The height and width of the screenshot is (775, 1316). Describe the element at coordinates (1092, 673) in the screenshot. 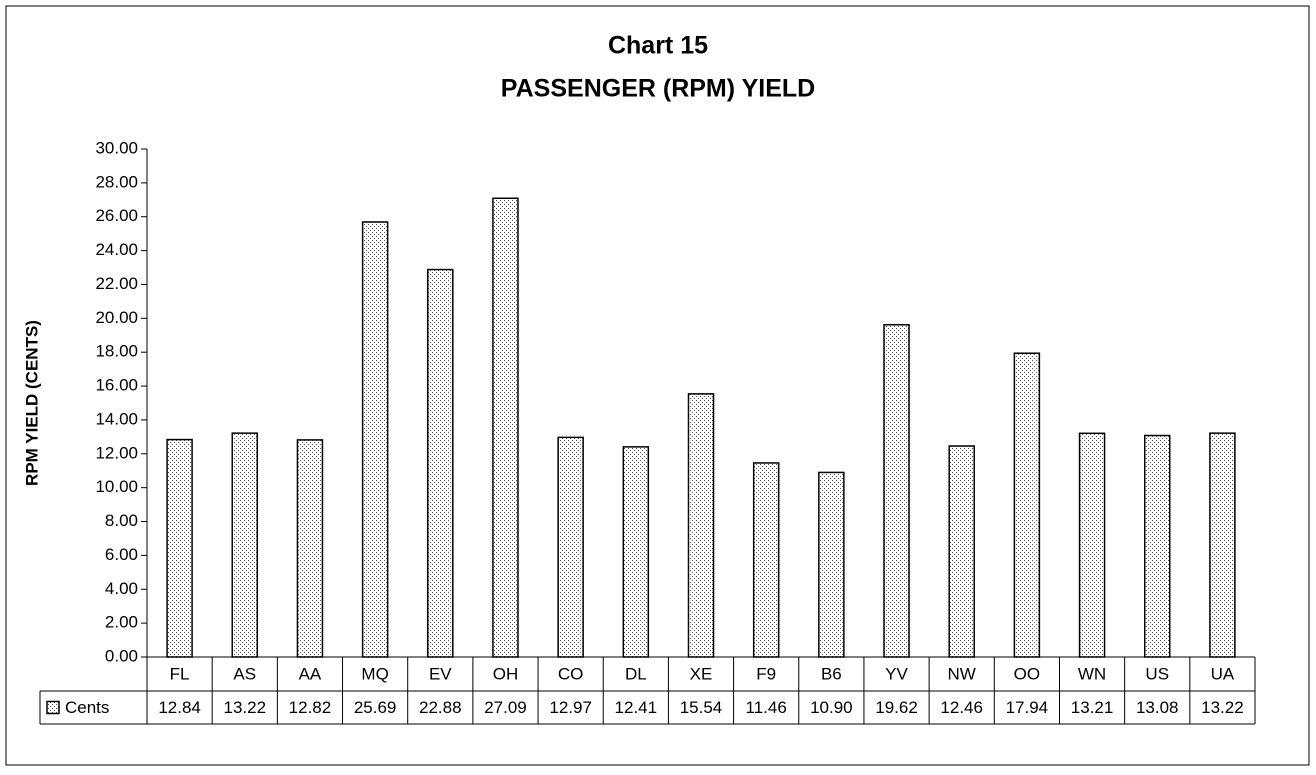

I see `x-tick-label: WN` at that location.